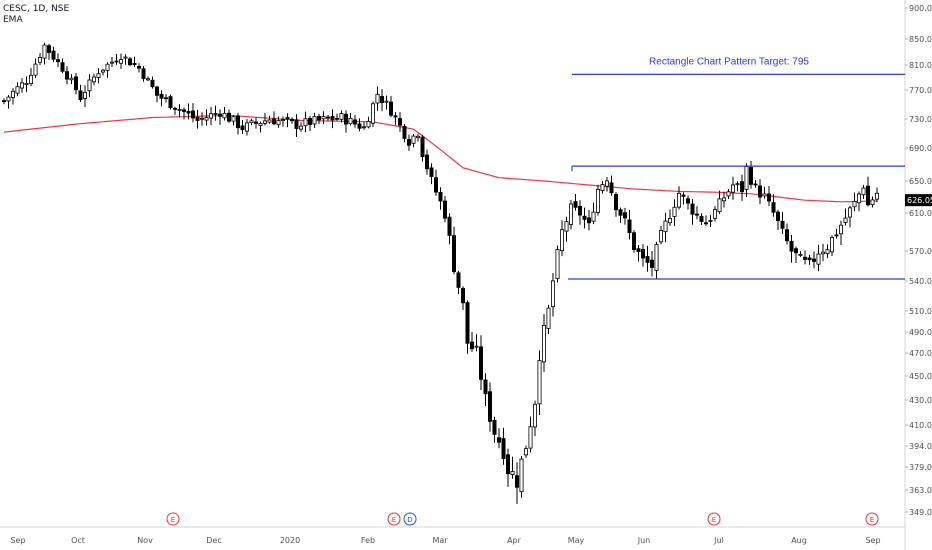 The width and height of the screenshot is (932, 550). I want to click on y-tick-label: 349.00, so click(920, 512).